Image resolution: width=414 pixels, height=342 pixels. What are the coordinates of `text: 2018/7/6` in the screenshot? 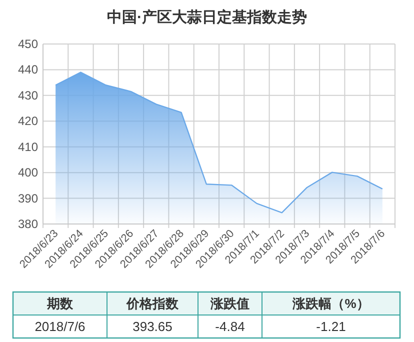 It's located at (60, 326).